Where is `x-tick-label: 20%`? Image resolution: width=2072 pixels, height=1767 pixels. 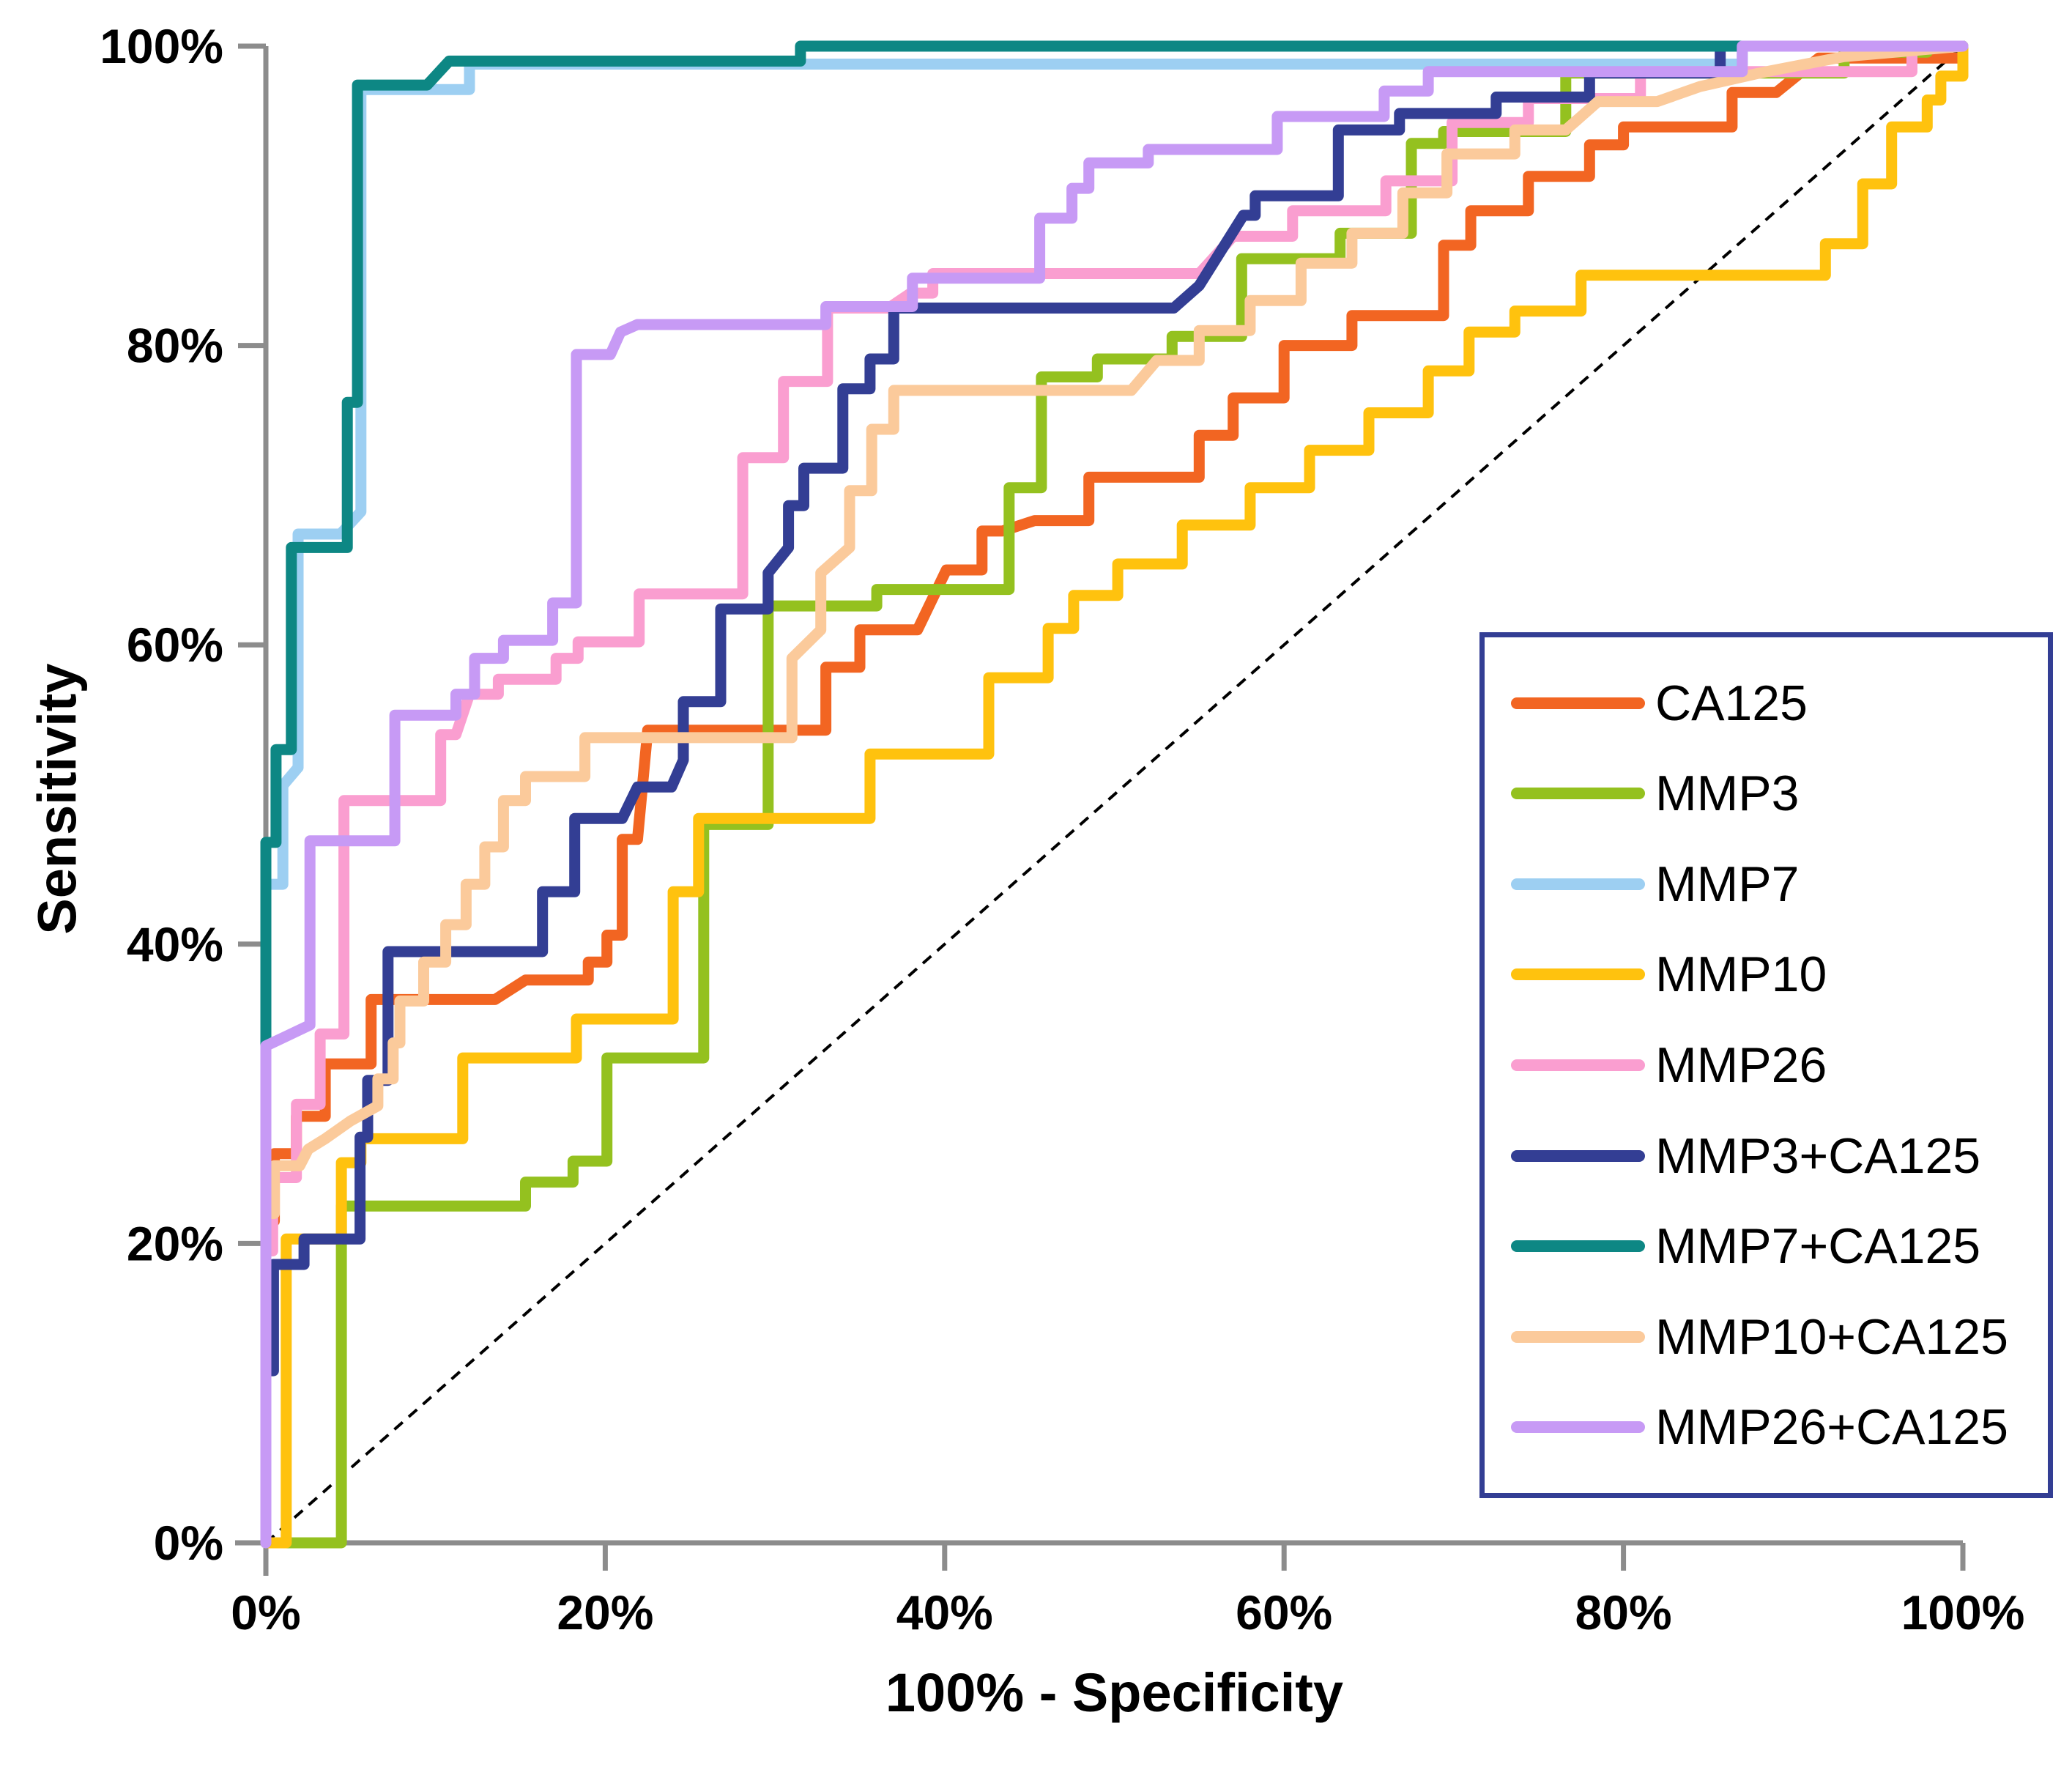 x-tick-label: 20% is located at coordinates (605, 1613).